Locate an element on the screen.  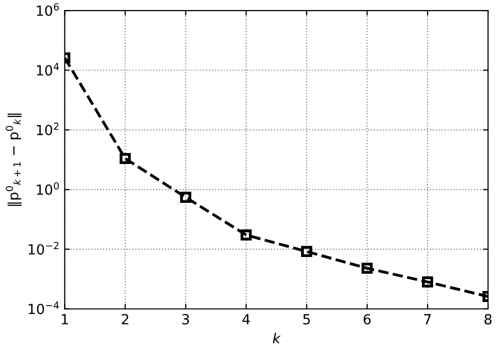
y-tick-label: 10$^{−4}$ is located at coordinates (43, 308).